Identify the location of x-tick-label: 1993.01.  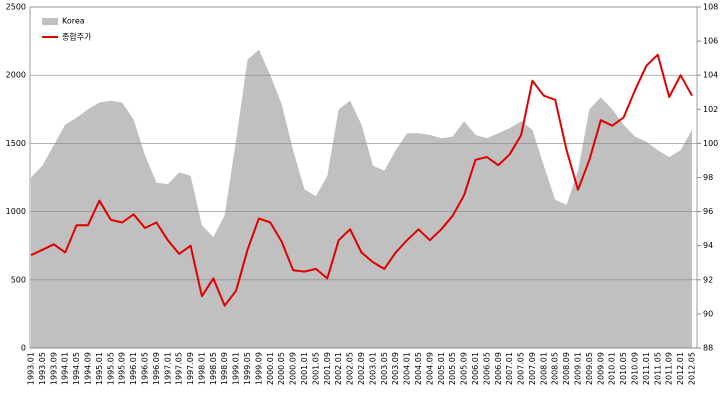
(31, 368).